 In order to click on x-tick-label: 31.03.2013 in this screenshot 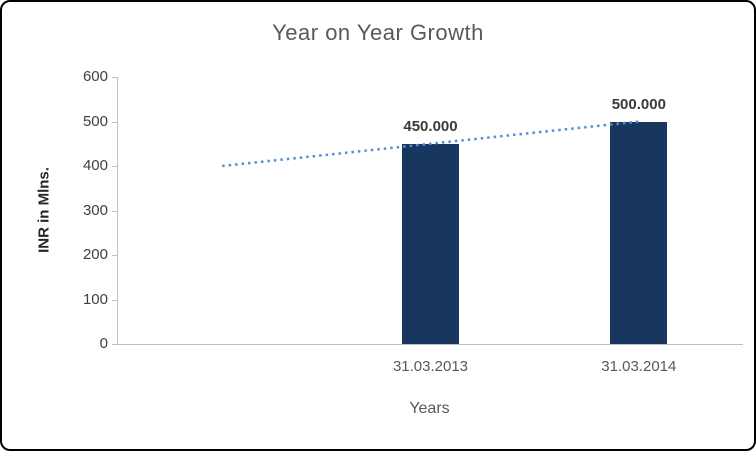, I will do `click(430, 366)`.